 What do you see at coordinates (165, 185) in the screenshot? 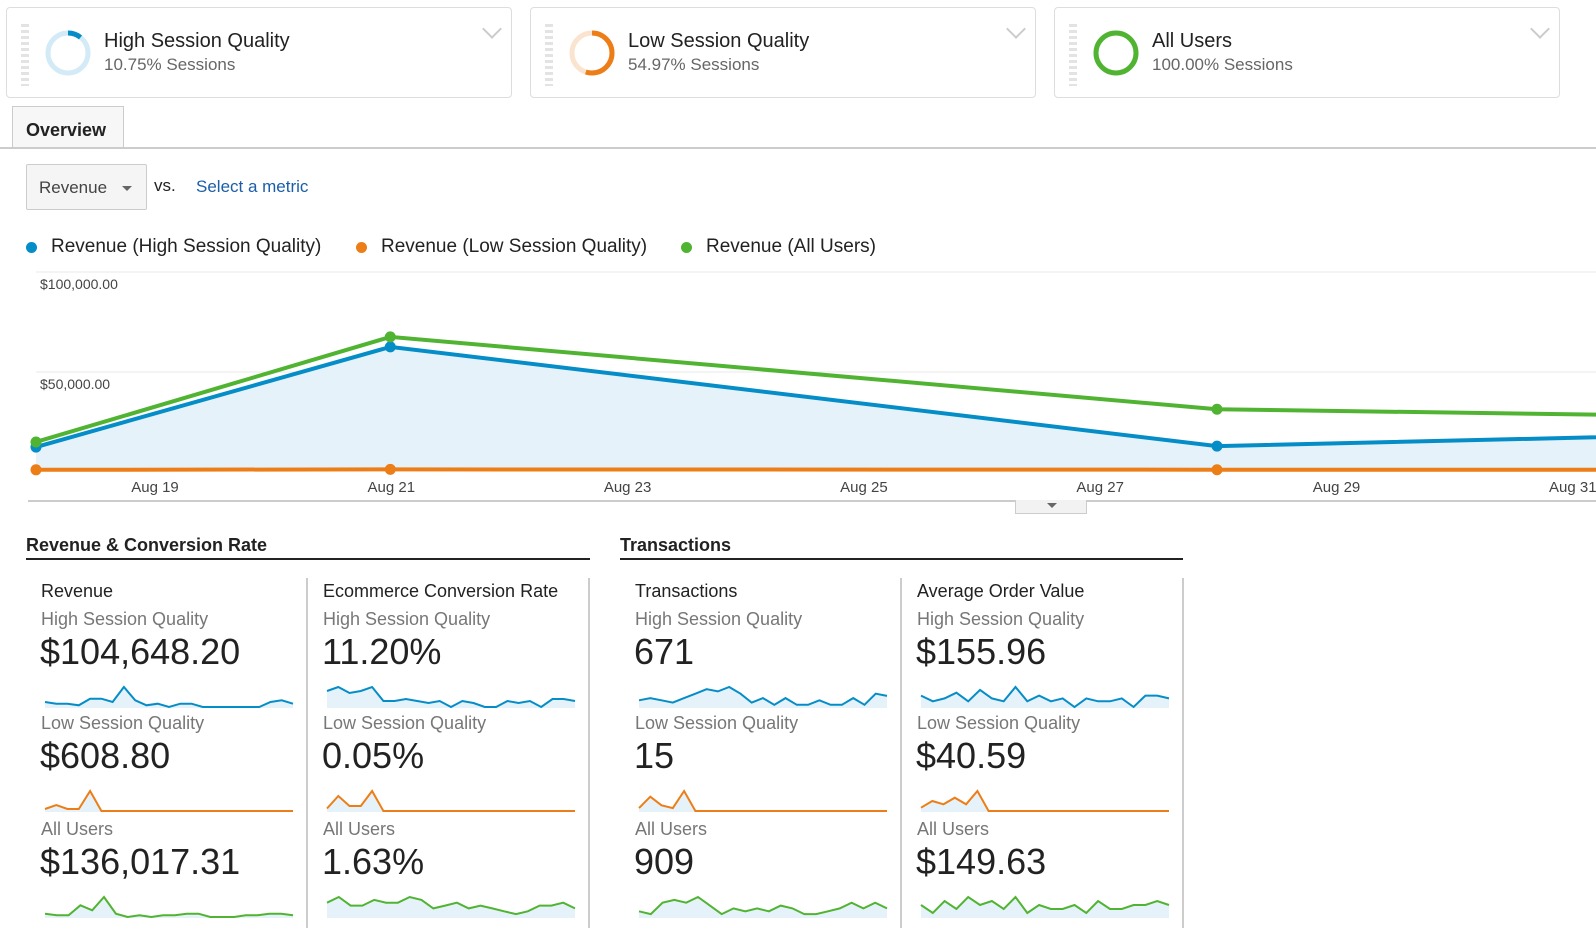
I see `vs-label: vs.` at bounding box center [165, 185].